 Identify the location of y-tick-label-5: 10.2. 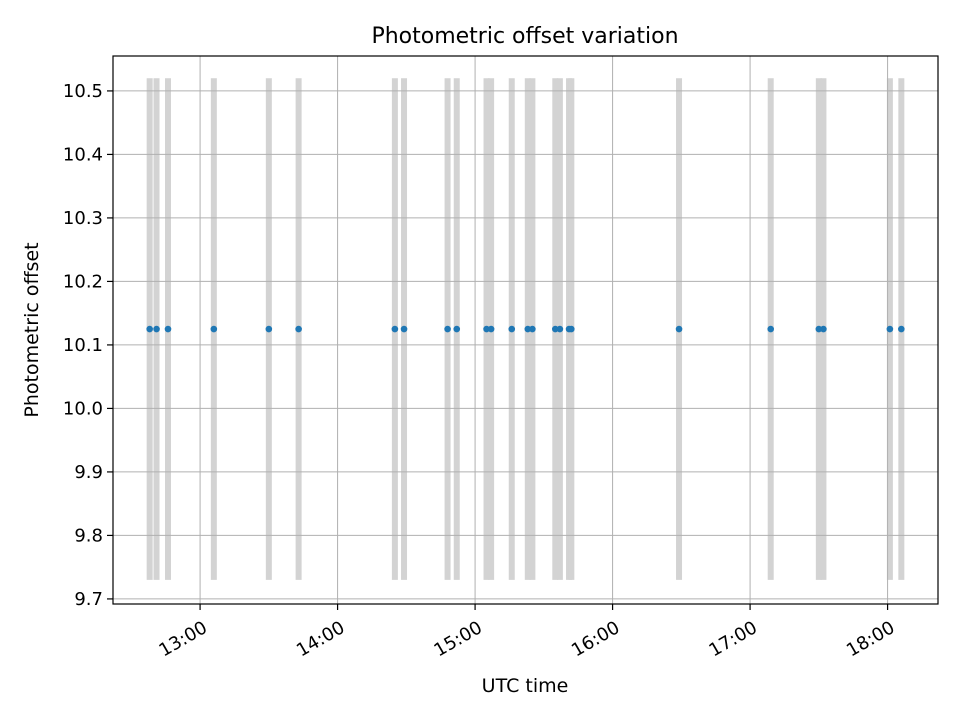
(83, 281).